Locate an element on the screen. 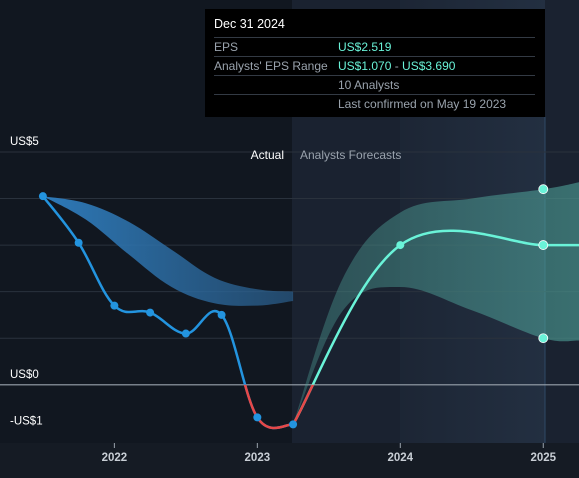  tooltip-range-label: Analysts' EPS Range is located at coordinates (271, 66).